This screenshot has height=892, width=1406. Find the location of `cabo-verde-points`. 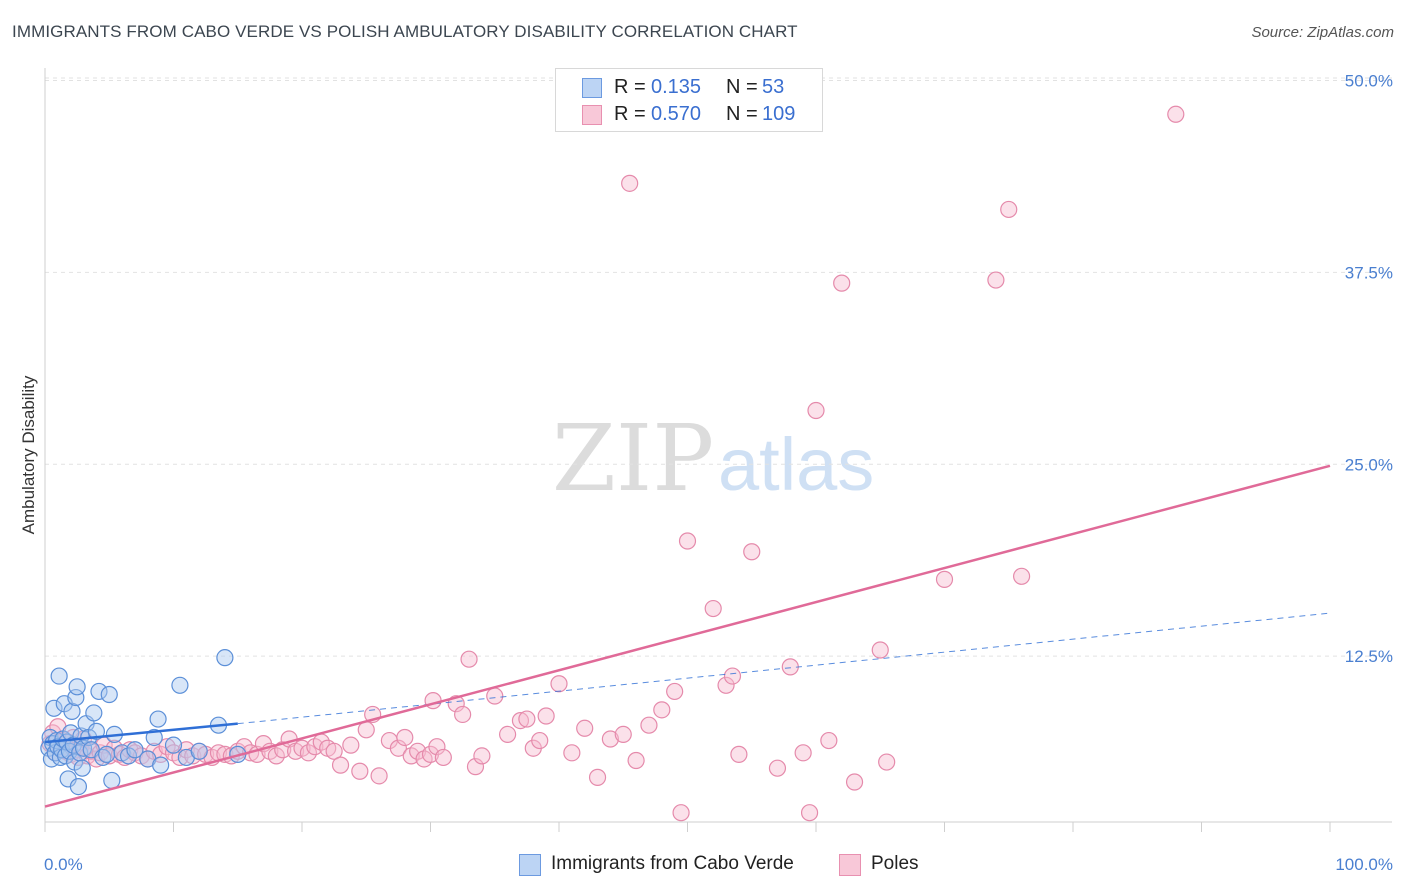

cabo-verde-points is located at coordinates (143, 722).